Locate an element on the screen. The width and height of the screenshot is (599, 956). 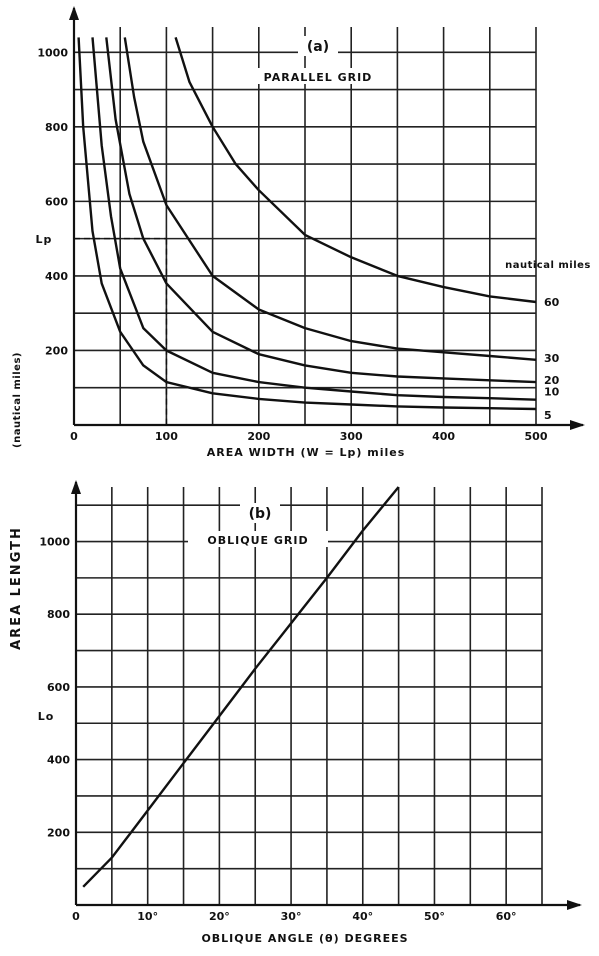
panel-b-x-tick-label: 10° is located at coordinates (147, 916).